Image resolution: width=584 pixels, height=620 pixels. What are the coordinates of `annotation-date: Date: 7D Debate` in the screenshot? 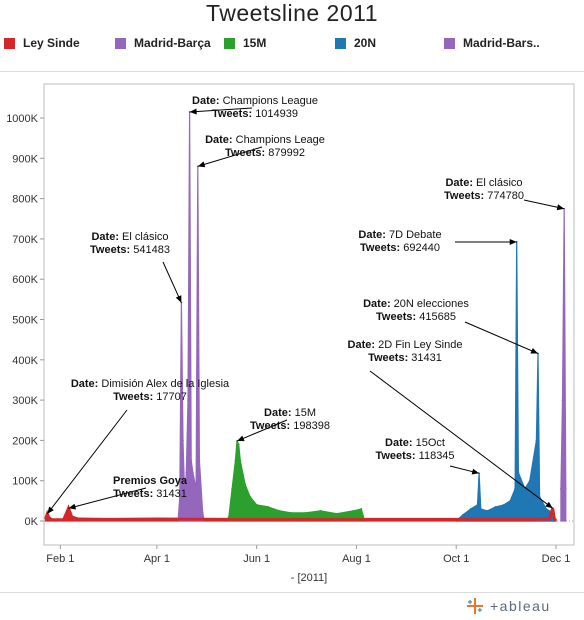 It's located at (399, 235).